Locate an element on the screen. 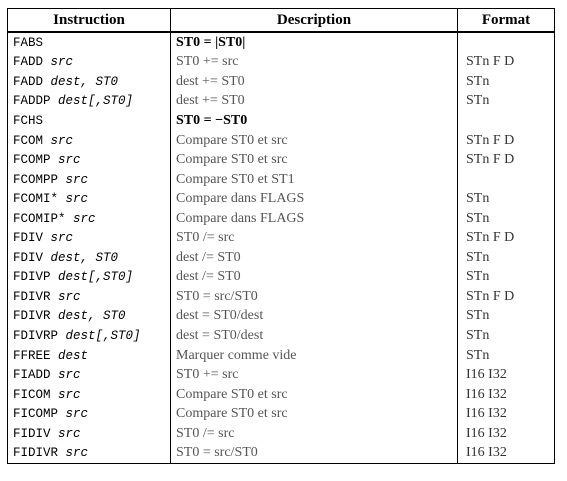 The width and height of the screenshot is (567, 481). instruction-opcode: FDIVRP is located at coordinates (36, 335).